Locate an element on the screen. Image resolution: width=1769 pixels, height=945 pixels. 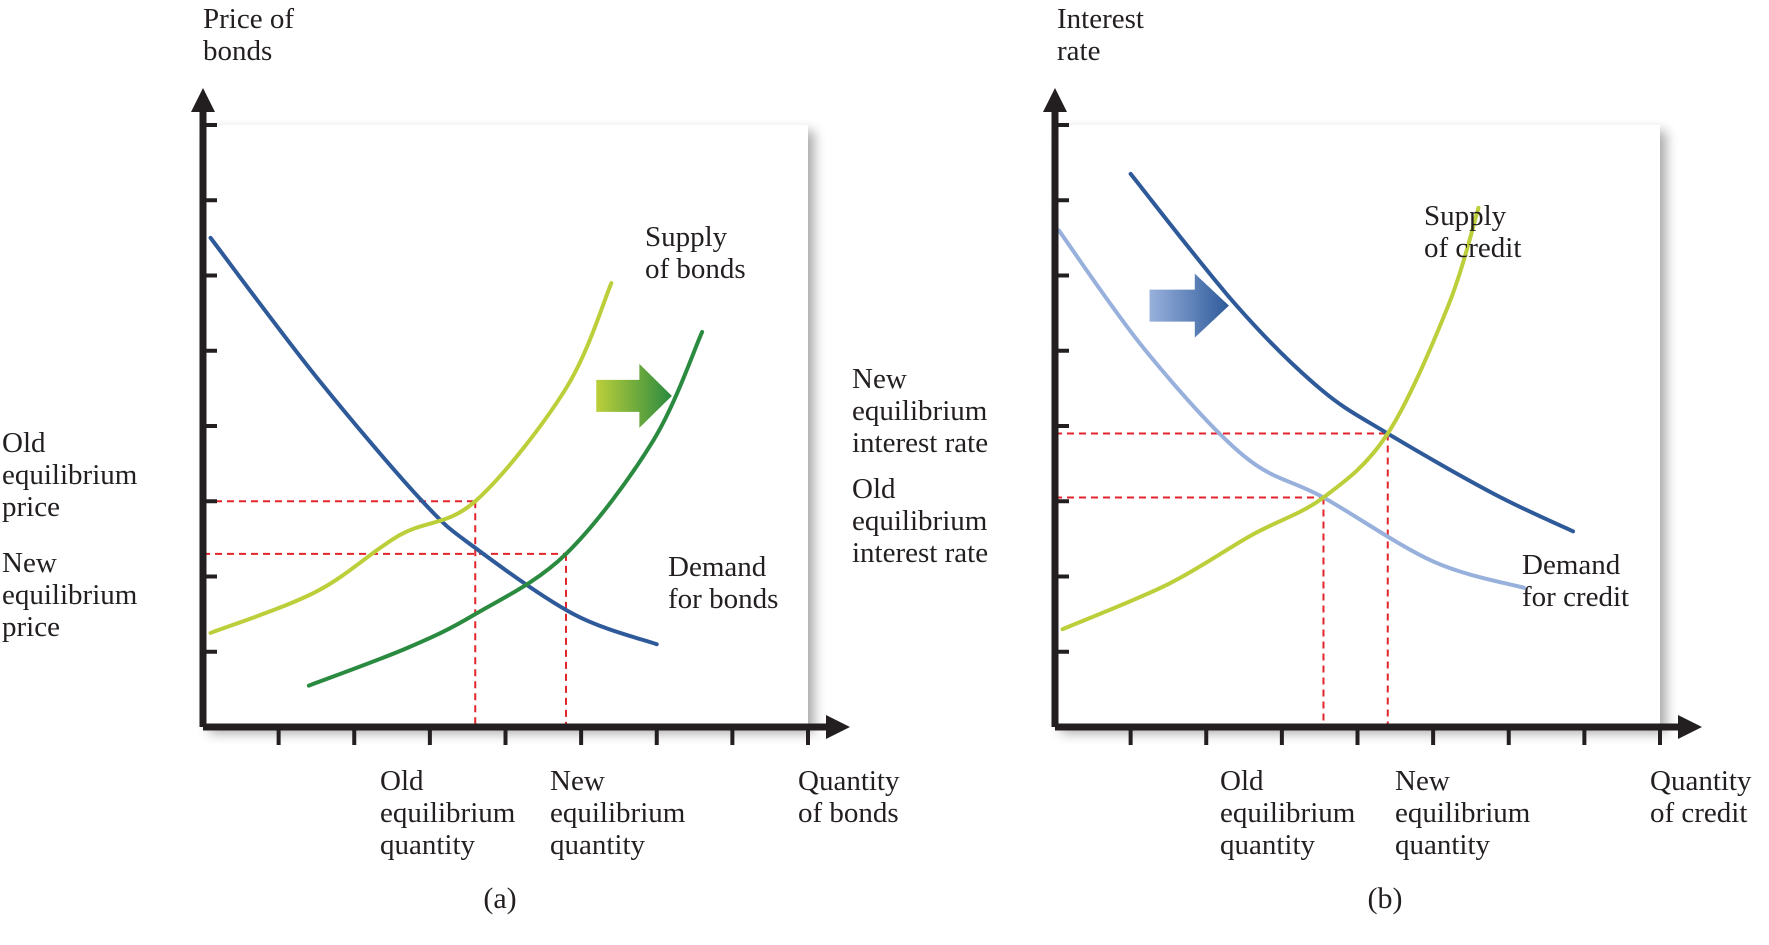
curve-supply_credit is located at coordinates (1270, 418).